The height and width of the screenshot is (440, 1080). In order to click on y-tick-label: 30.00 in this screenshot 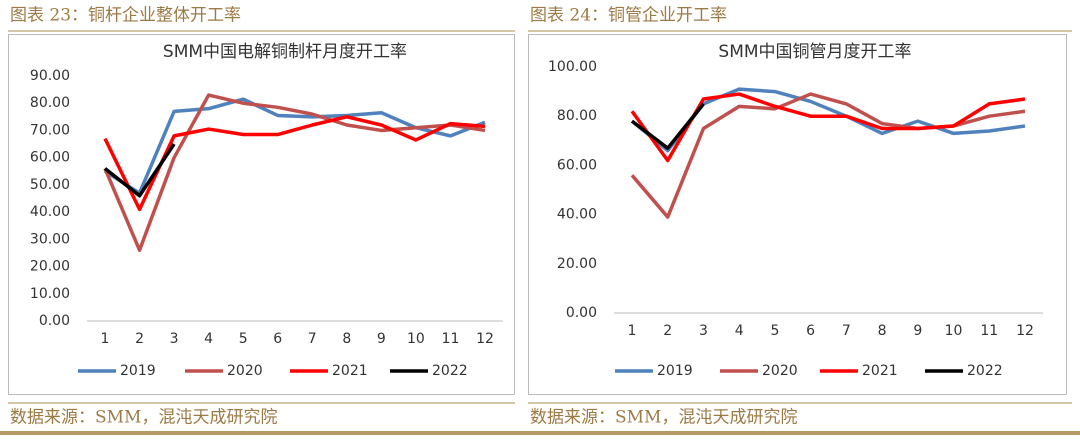, I will do `click(50, 239)`.